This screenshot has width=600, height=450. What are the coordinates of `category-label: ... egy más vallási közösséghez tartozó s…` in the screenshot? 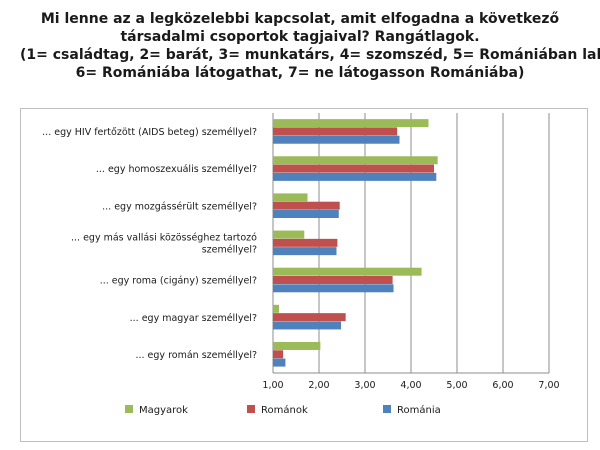 It's located at (164, 244).